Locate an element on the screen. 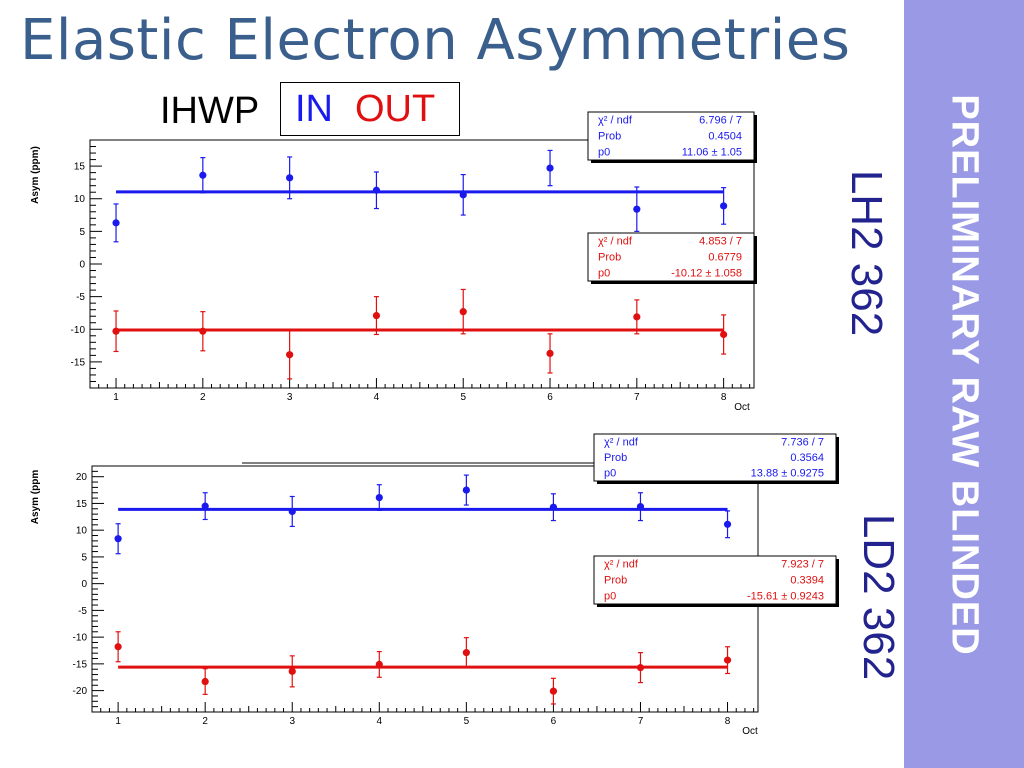 The height and width of the screenshot is (768, 1024). stats-value: 0.3394 is located at coordinates (807, 581).